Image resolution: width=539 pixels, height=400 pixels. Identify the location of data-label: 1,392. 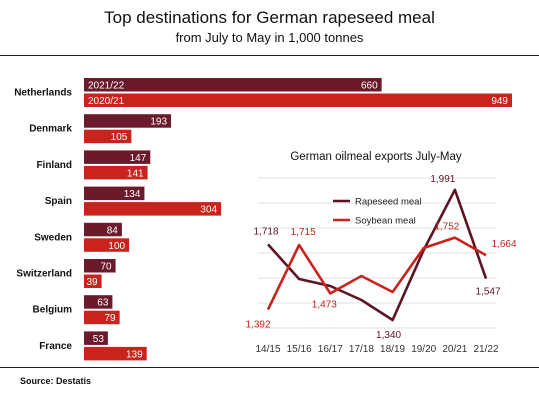
(257, 325).